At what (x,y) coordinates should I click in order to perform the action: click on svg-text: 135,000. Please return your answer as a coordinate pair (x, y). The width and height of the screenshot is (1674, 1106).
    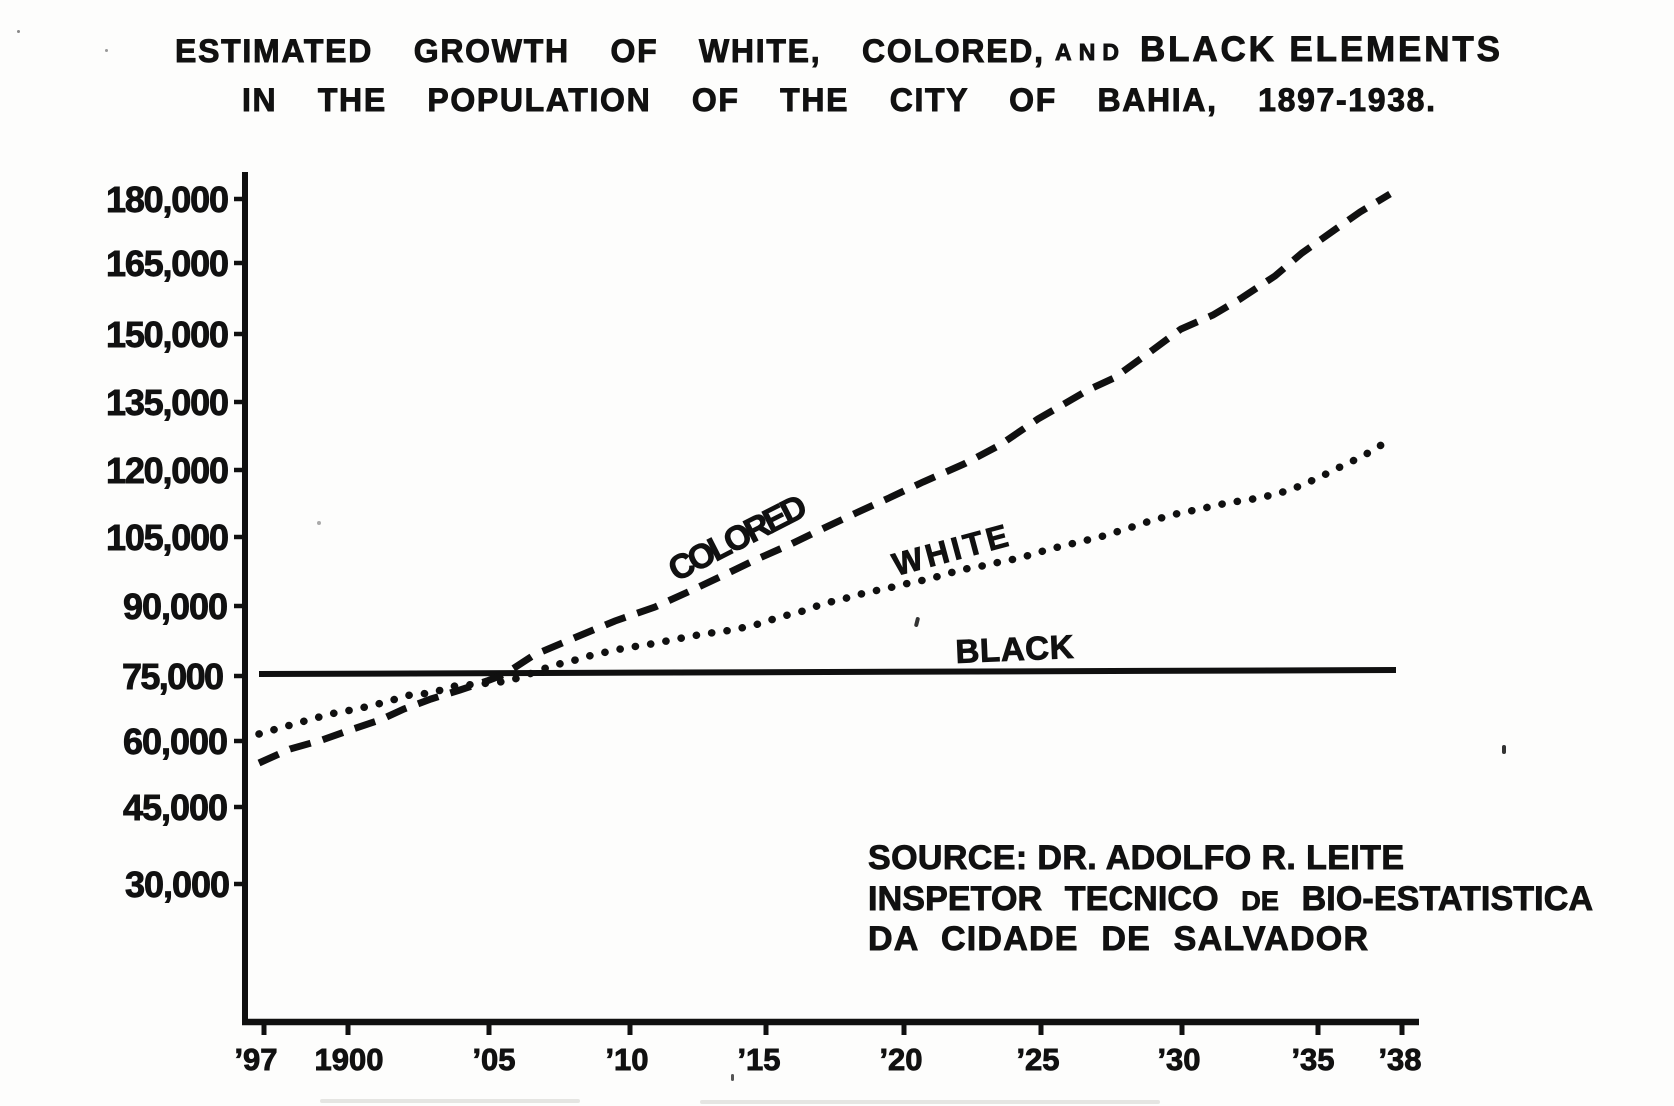
    Looking at the image, I should click on (167, 402).